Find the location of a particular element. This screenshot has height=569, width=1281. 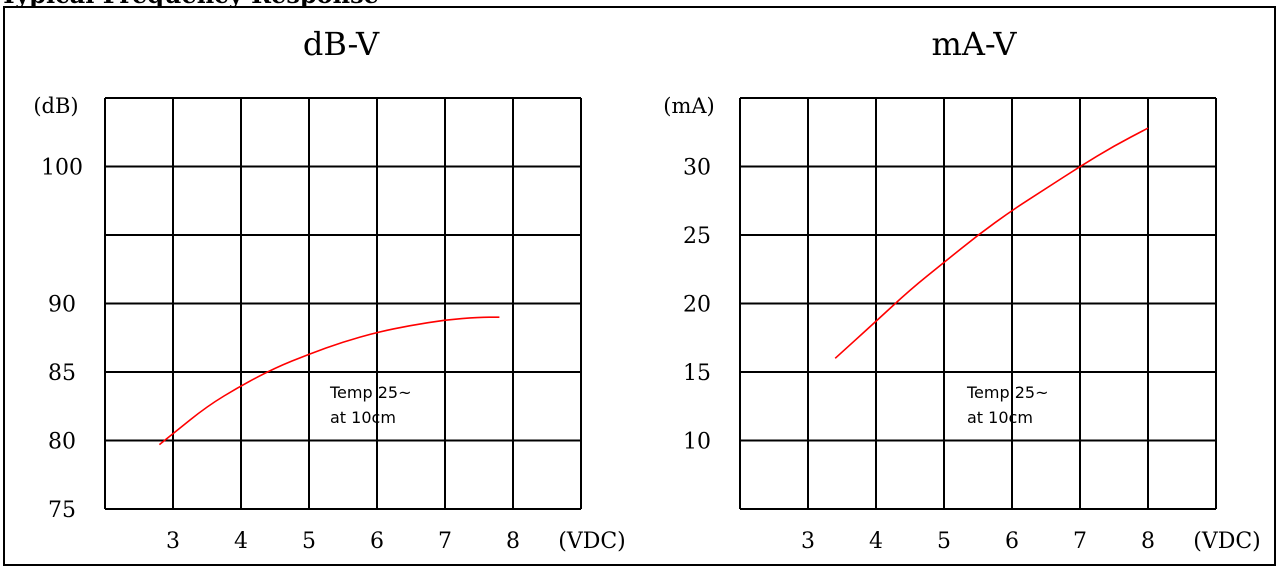

y-tick-labels: 100 90 85 80 75 is located at coordinates (62, 340).